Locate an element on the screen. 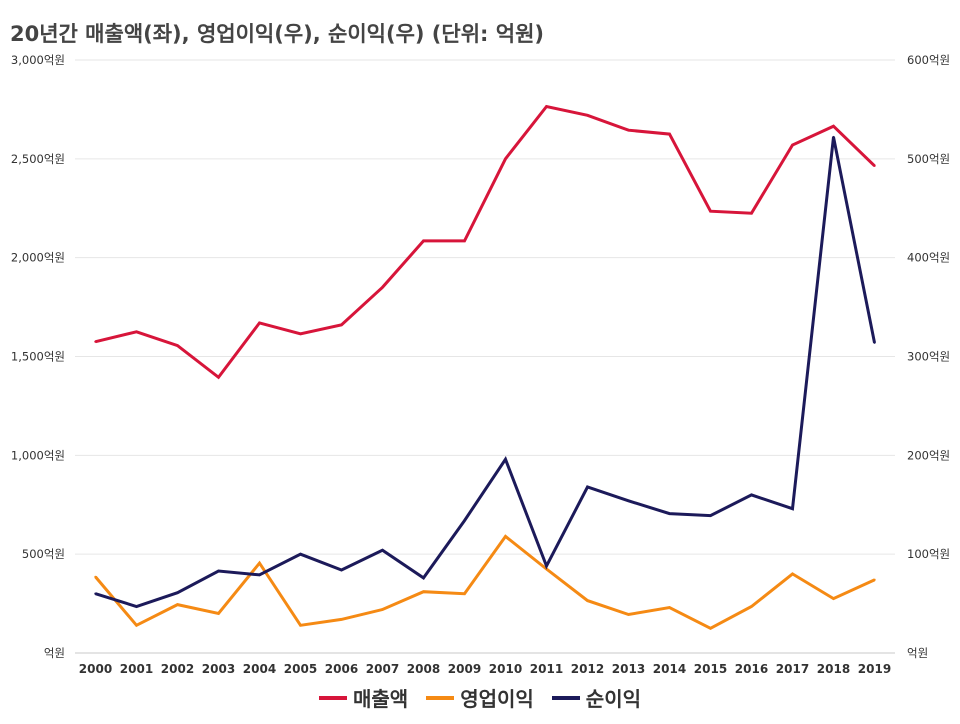  legend-label-net-profit: 순이익 is located at coordinates (613, 699).